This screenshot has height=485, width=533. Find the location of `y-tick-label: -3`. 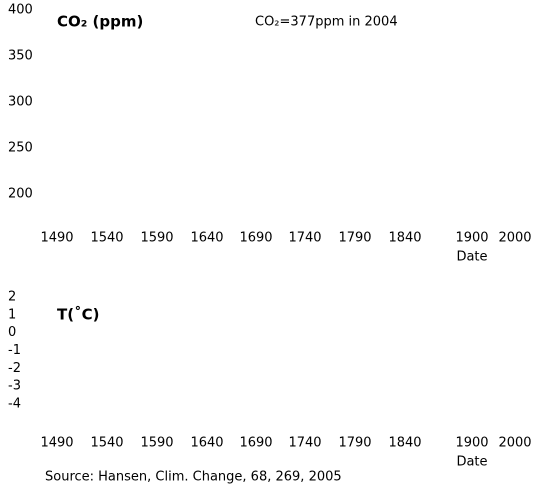

y-tick-label: -3 is located at coordinates (14, 386).